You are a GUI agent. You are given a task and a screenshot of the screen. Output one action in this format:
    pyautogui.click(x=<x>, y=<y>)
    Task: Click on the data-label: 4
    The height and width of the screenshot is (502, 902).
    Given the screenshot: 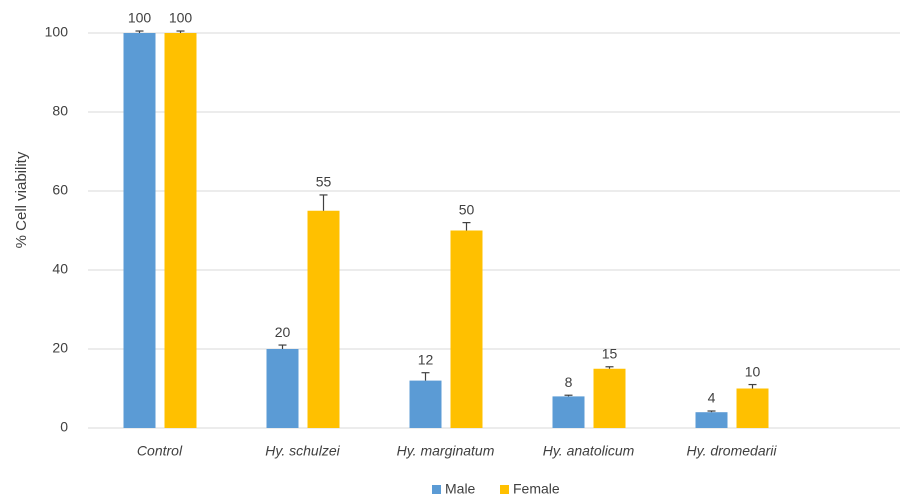 What is the action you would take?
    pyautogui.click(x=712, y=398)
    